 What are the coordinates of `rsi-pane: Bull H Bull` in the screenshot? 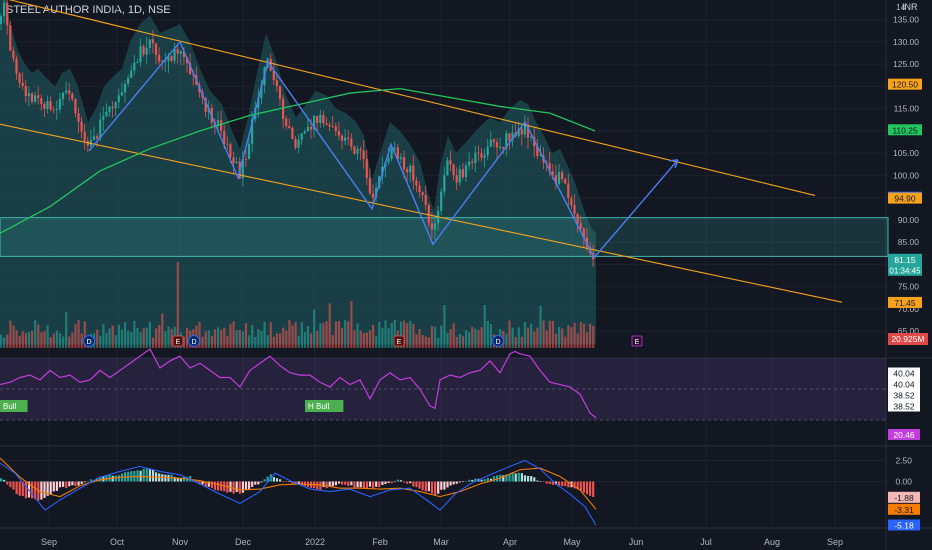 It's located at (443, 384).